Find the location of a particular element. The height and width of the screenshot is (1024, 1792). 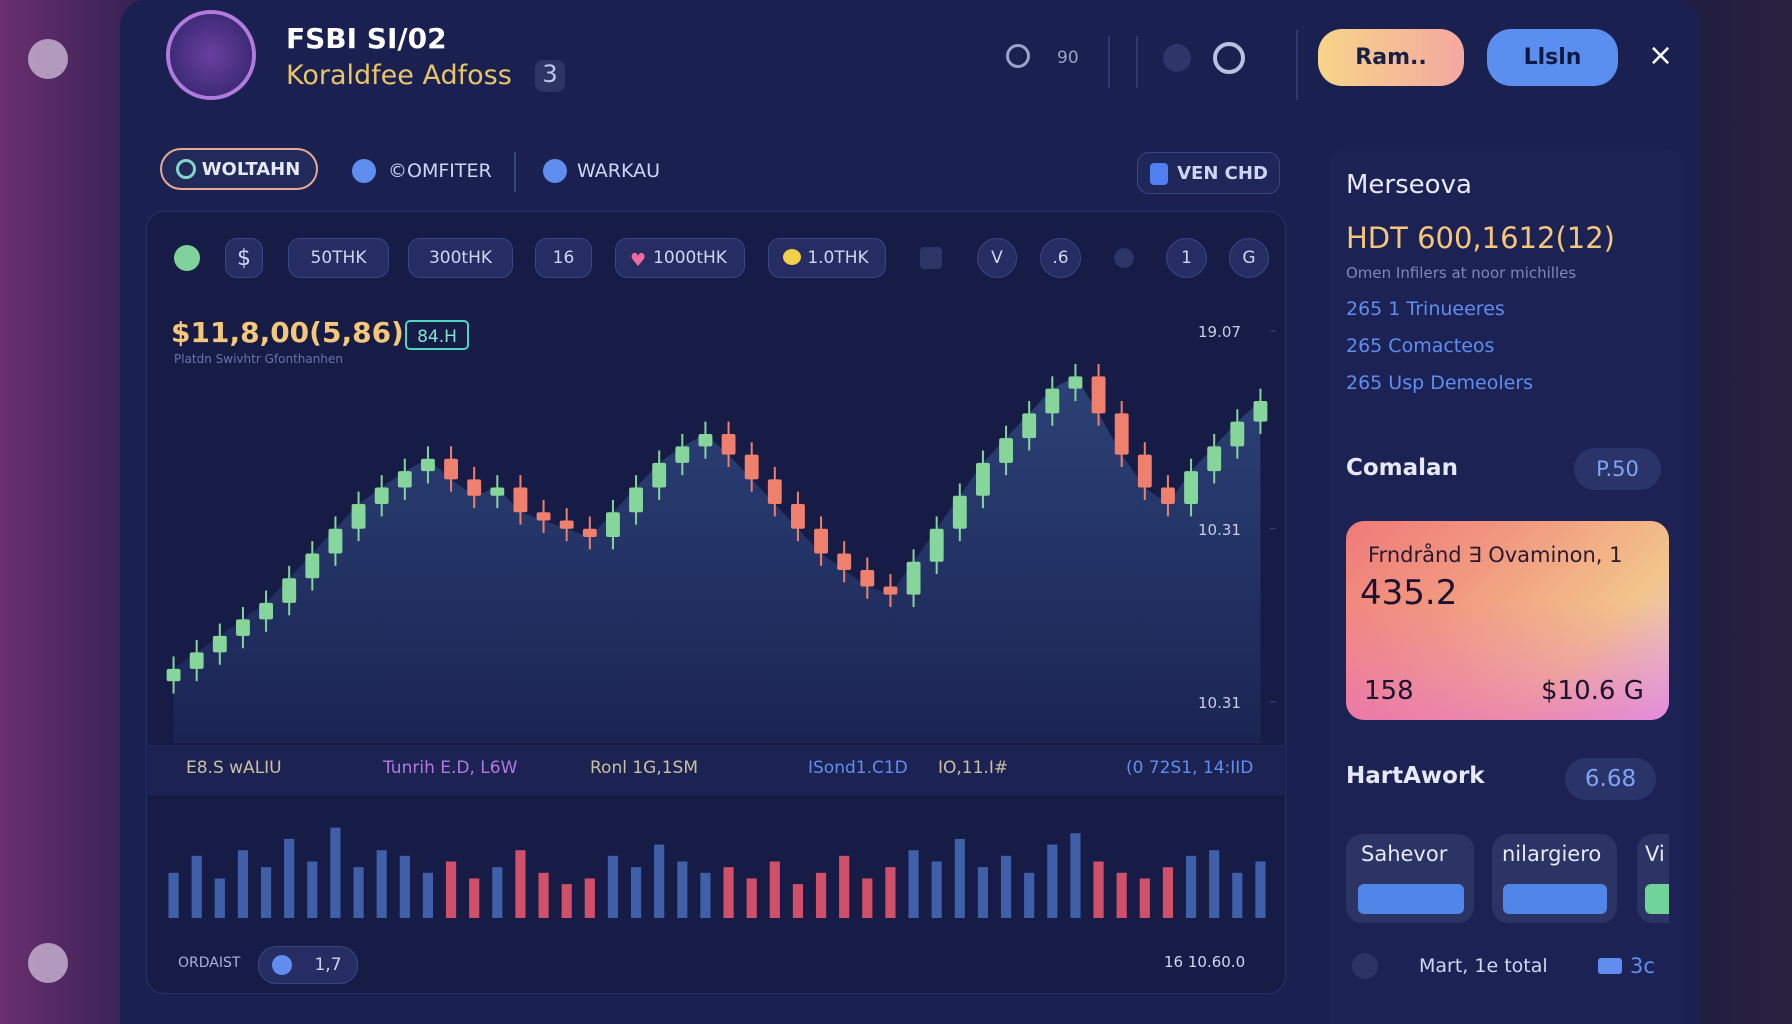

info: Ronl 1G,1SM is located at coordinates (644, 768).